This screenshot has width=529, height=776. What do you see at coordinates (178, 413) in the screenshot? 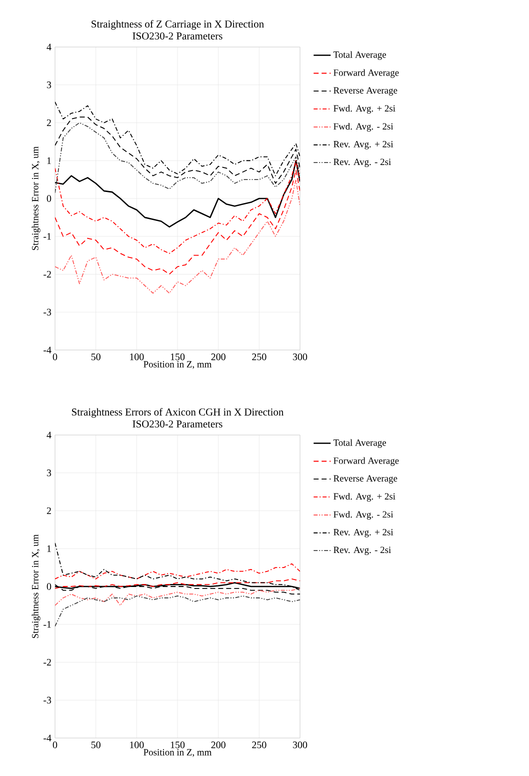
I see `chart-title: Straightness Errors of Axicon CGH in X Direction` at bounding box center [178, 413].